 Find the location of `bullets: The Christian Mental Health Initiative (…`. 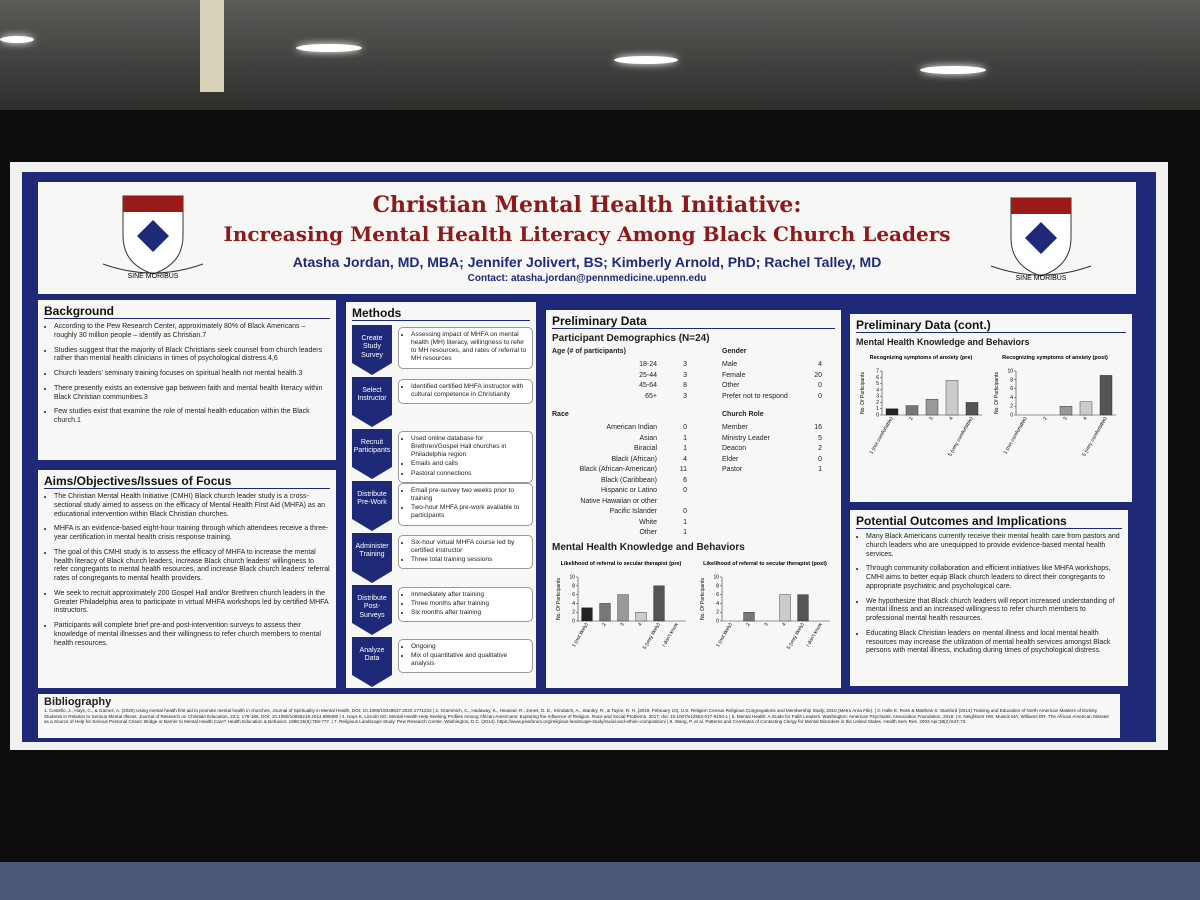

bullets: The Christian Mental Health Initiative (… is located at coordinates (187, 570).